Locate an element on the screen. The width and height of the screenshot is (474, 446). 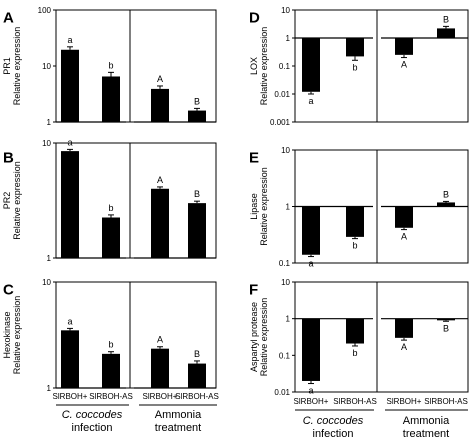
group-label-left-ammonia-line2: treatment is located at coordinates (178, 428).